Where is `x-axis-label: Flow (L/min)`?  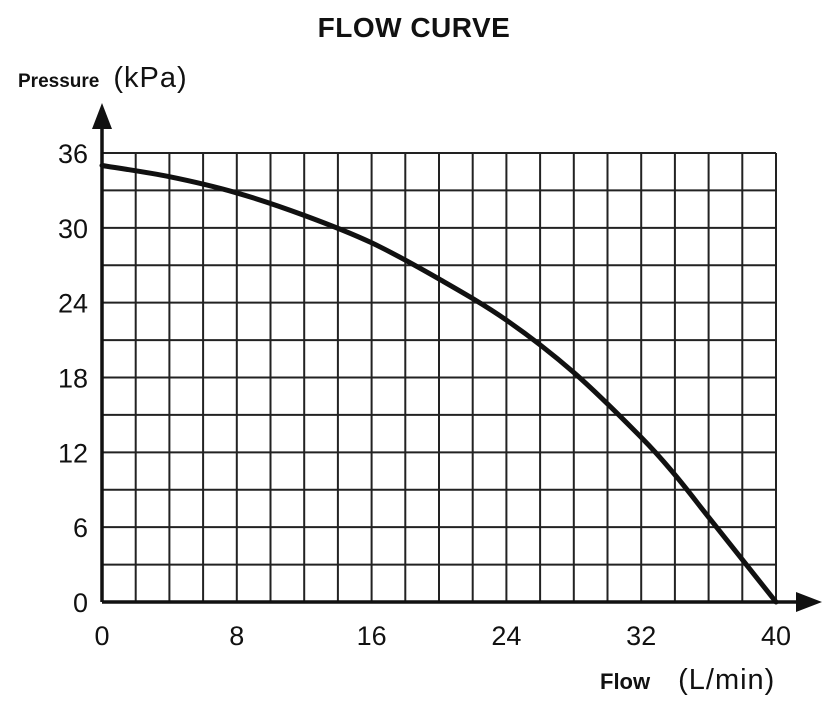 x-axis-label: Flow (L/min) is located at coordinates (687, 680).